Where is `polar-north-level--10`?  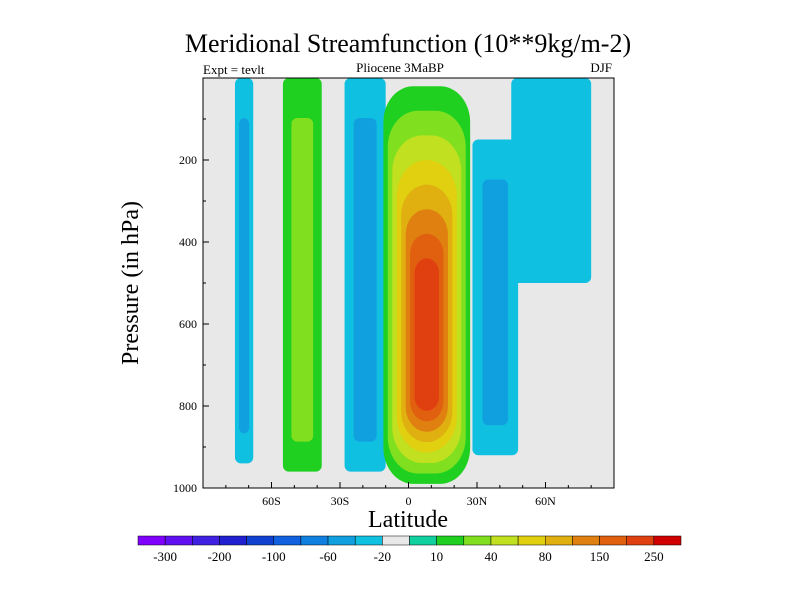
polar-north-level--10 is located at coordinates (551, 180).